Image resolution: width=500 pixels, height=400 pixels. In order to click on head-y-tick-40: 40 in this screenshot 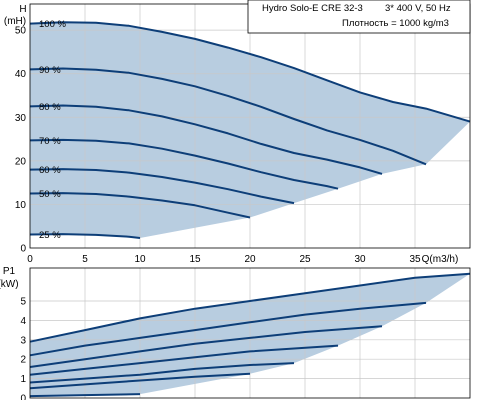, I will do `click(21, 74)`.